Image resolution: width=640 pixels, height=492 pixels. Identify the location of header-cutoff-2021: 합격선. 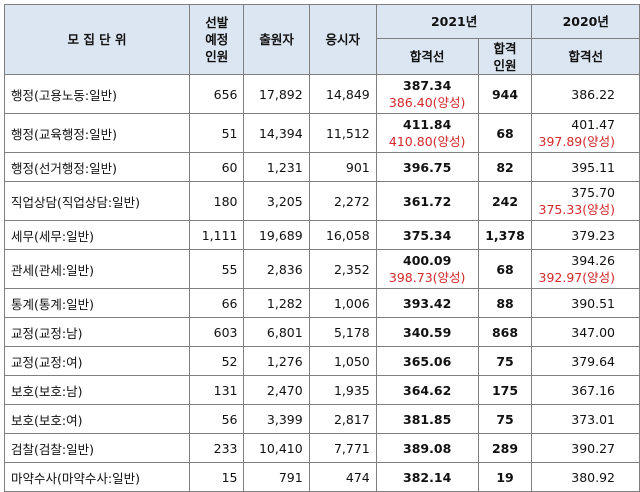
(427, 56).